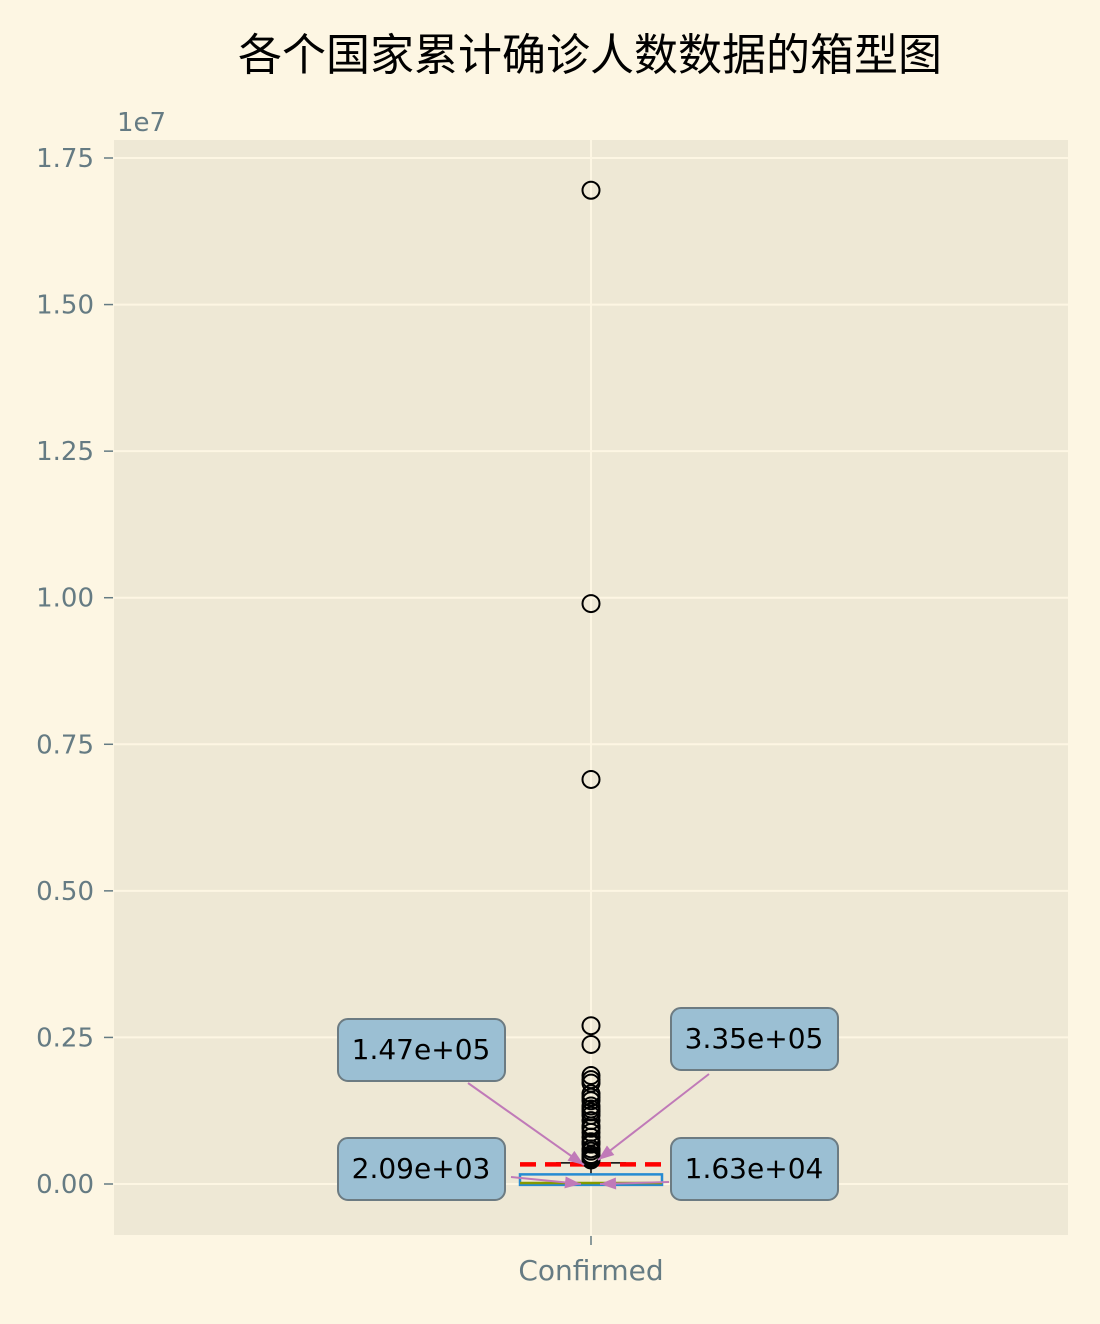 The height and width of the screenshot is (1324, 1100). I want to click on y-tick-label: 0.00, so click(65, 1185).